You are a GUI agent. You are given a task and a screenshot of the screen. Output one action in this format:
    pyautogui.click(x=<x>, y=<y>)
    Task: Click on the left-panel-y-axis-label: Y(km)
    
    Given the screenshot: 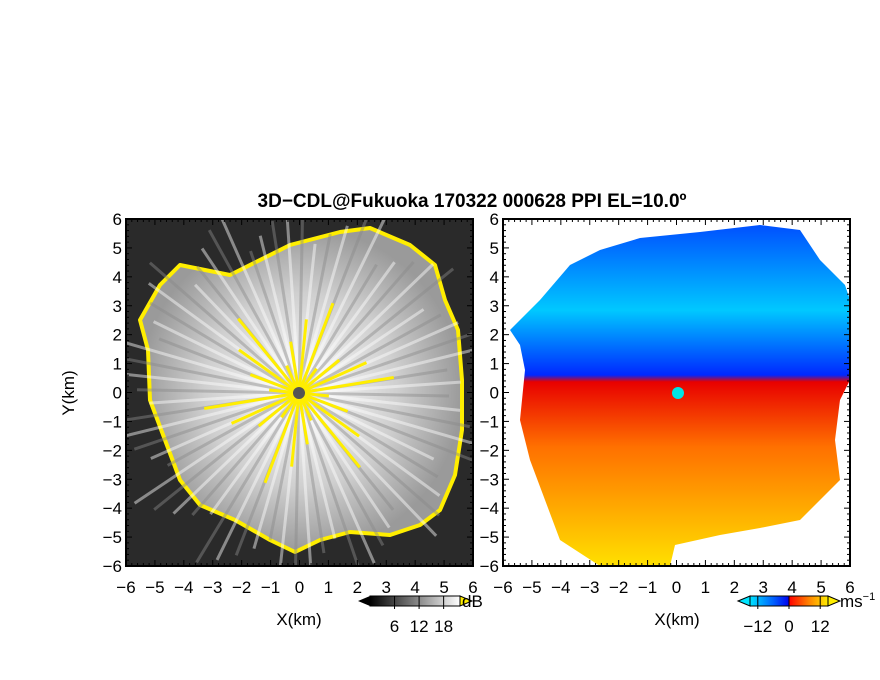 What is the action you would take?
    pyautogui.click(x=68, y=392)
    